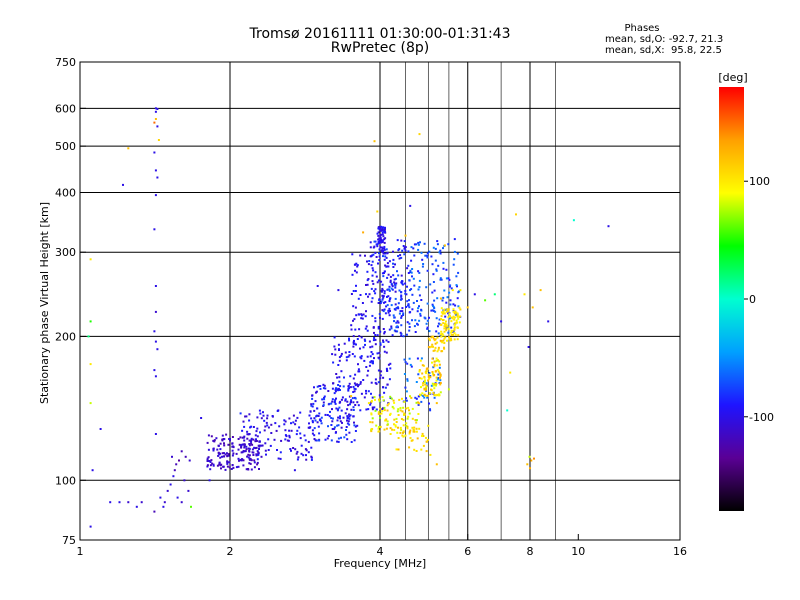  I want to click on x-tick-label: 8, so click(530, 551).